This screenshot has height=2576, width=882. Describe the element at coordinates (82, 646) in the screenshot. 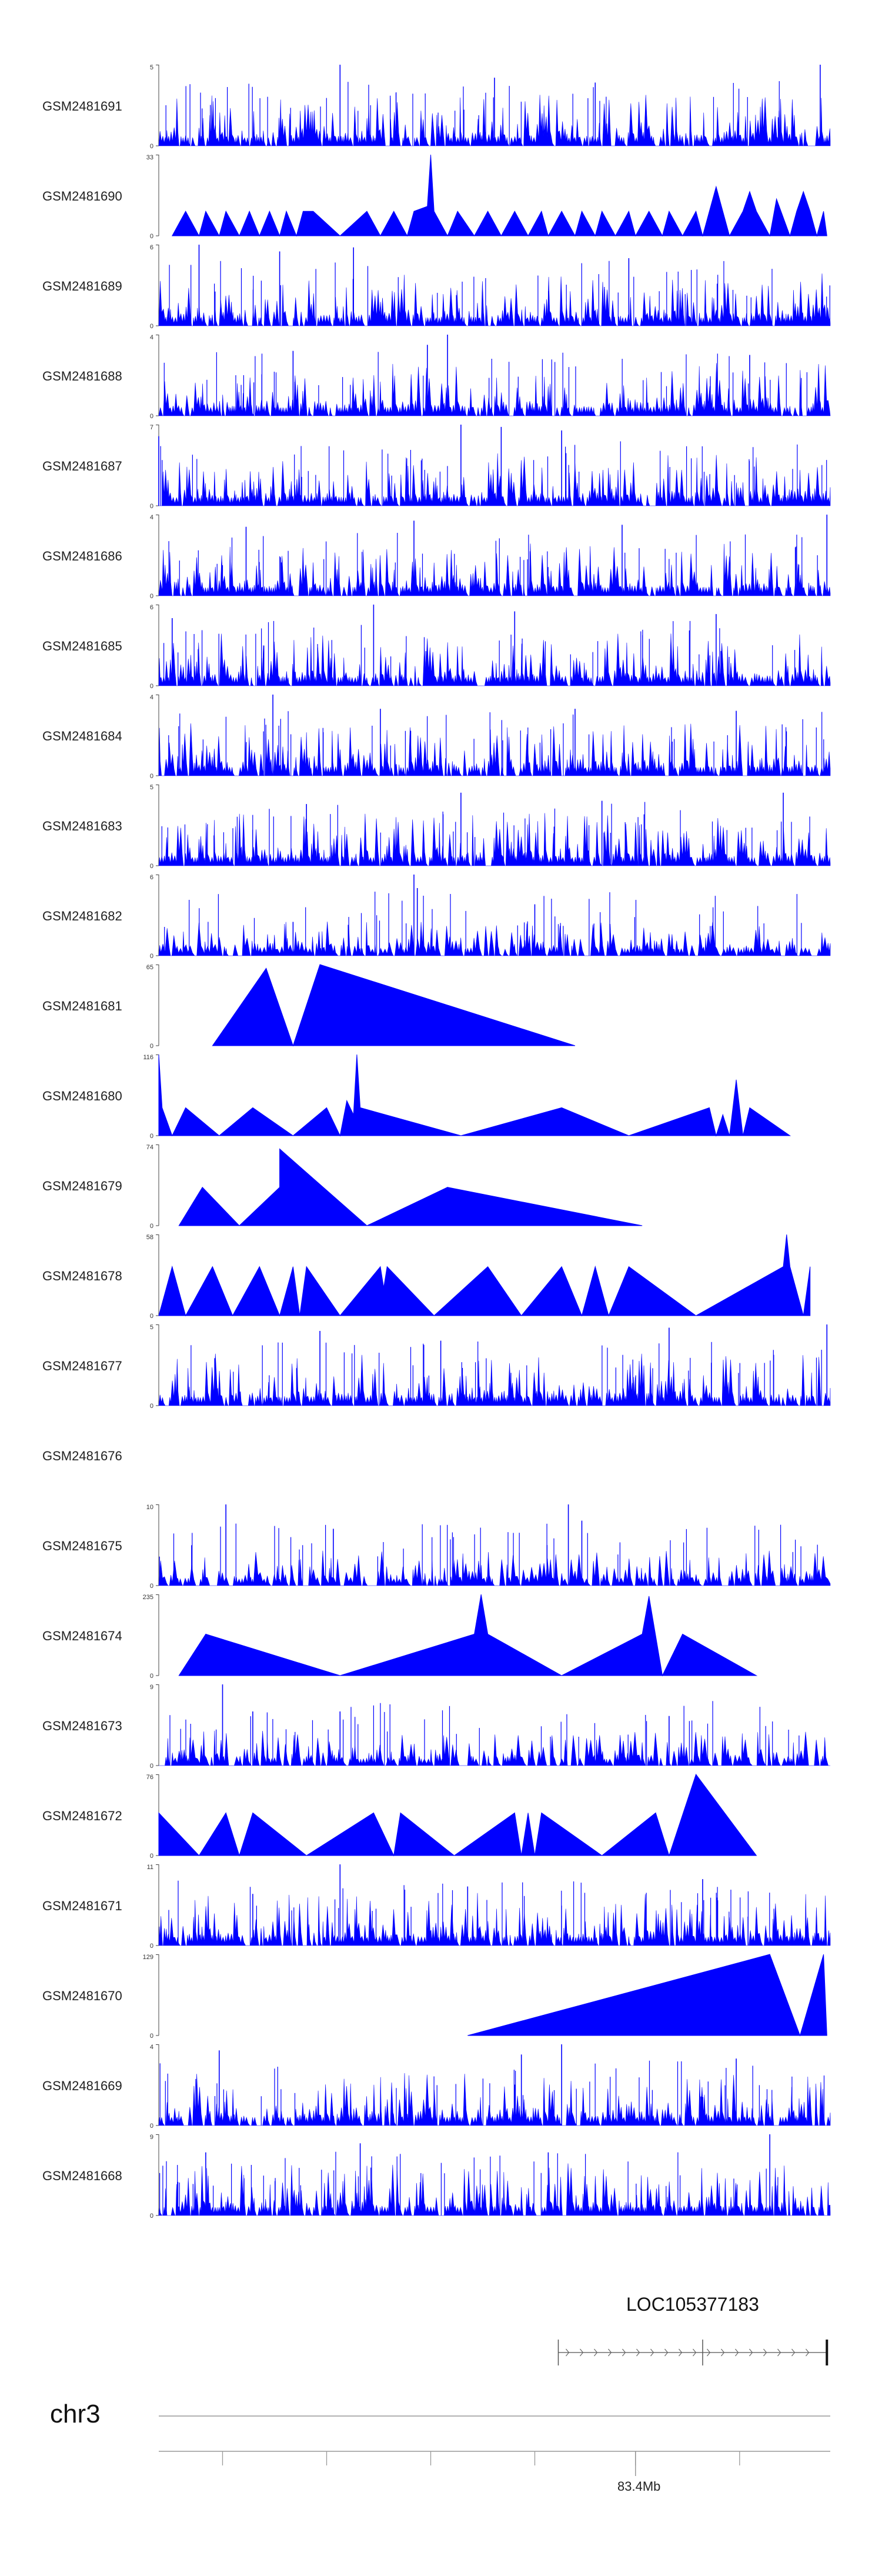

I see `track-label: GSM2481685` at that location.